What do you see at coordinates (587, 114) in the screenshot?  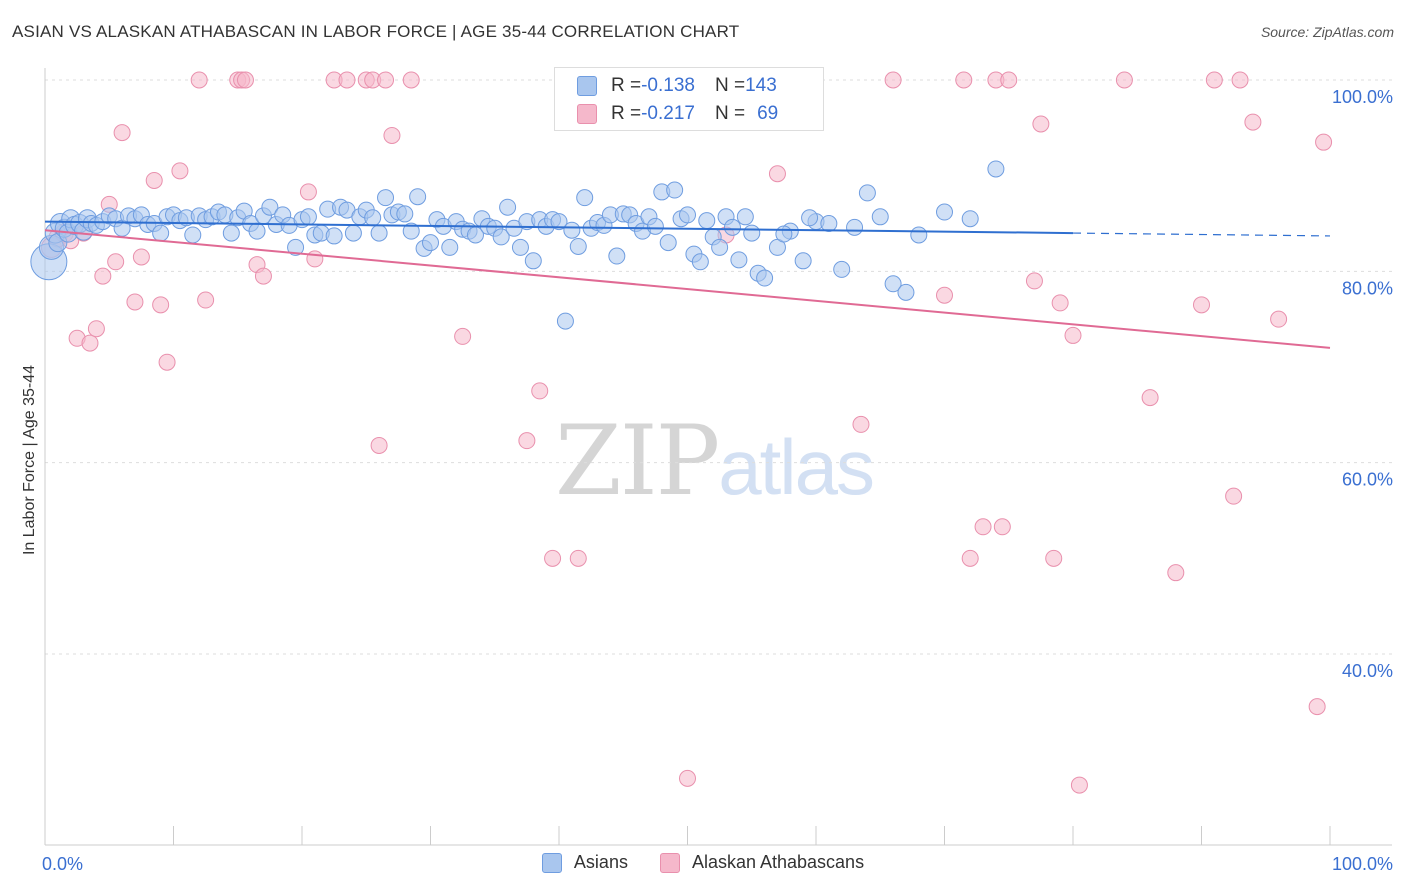 I see `alaskan-swatch` at bounding box center [587, 114].